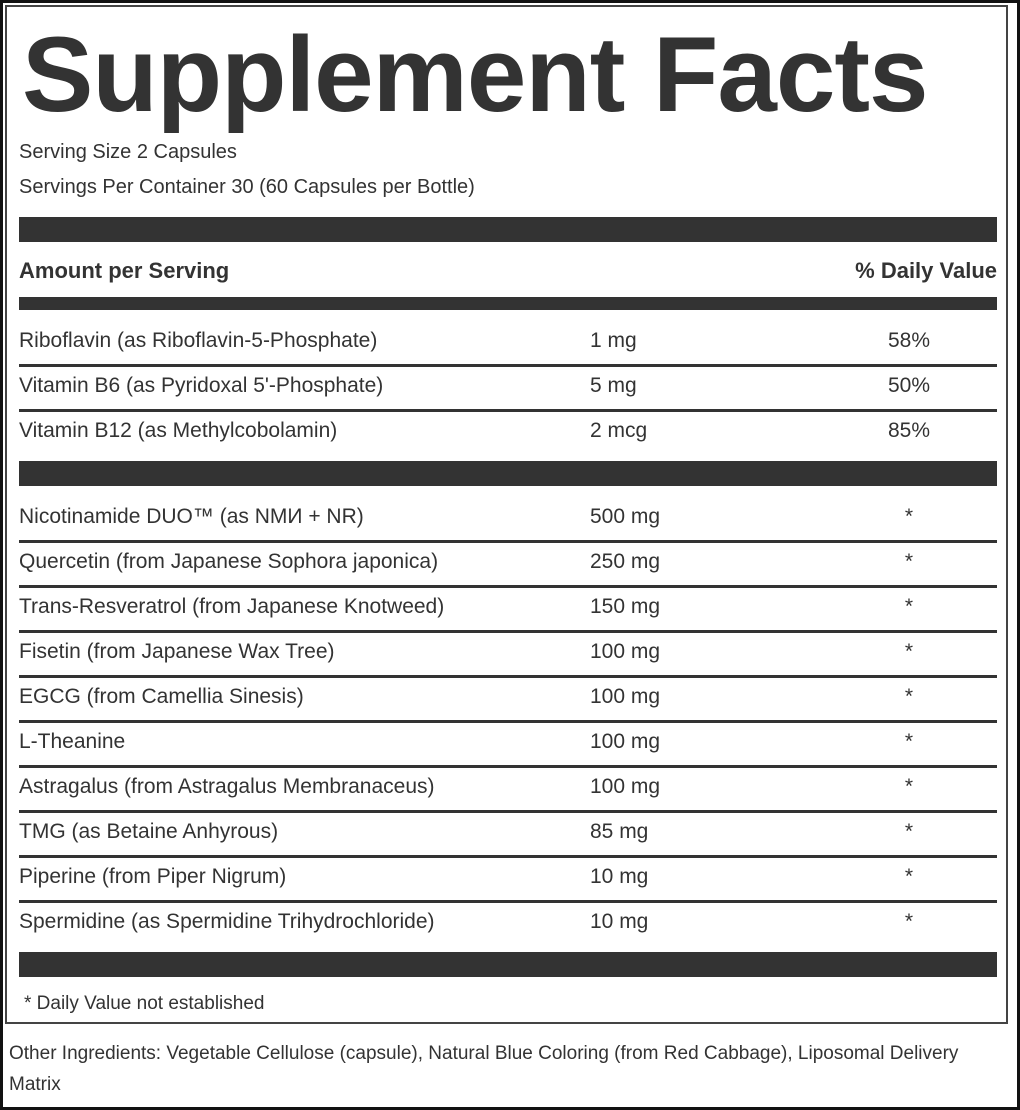  Describe the element at coordinates (508, 432) in the screenshot. I see `nutrient-row: Vitamin B12 (as Methylcobolamin) 2 mcg 85%` at that location.